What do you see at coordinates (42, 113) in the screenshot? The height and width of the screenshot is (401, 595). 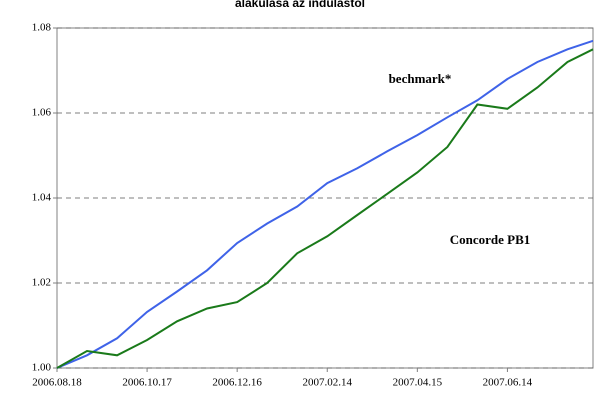 I see `y-tick-label: 1.06` at bounding box center [42, 113].